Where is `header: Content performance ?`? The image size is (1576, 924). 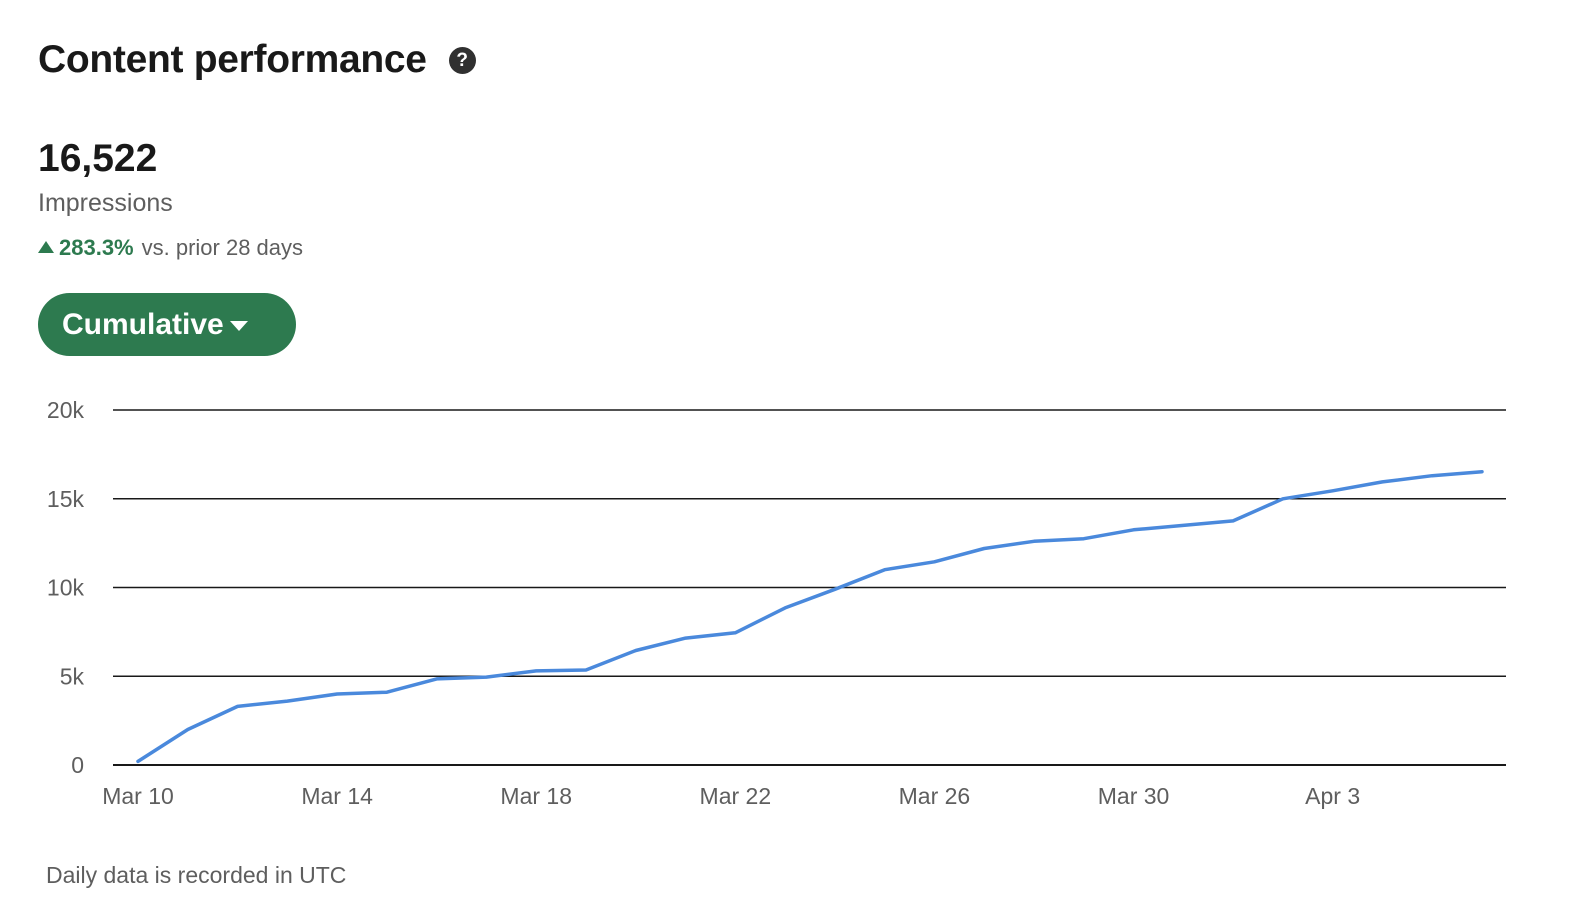
header: Content performance ? is located at coordinates (257, 60).